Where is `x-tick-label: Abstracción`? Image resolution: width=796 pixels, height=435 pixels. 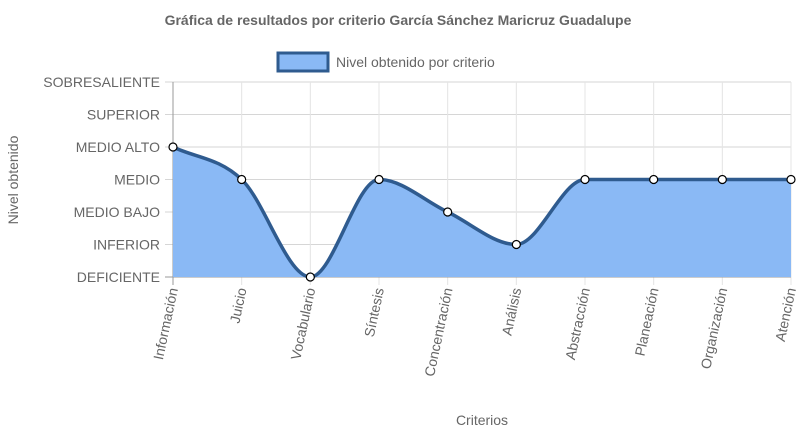
x-tick-label: Abstracción is located at coordinates (577, 323).